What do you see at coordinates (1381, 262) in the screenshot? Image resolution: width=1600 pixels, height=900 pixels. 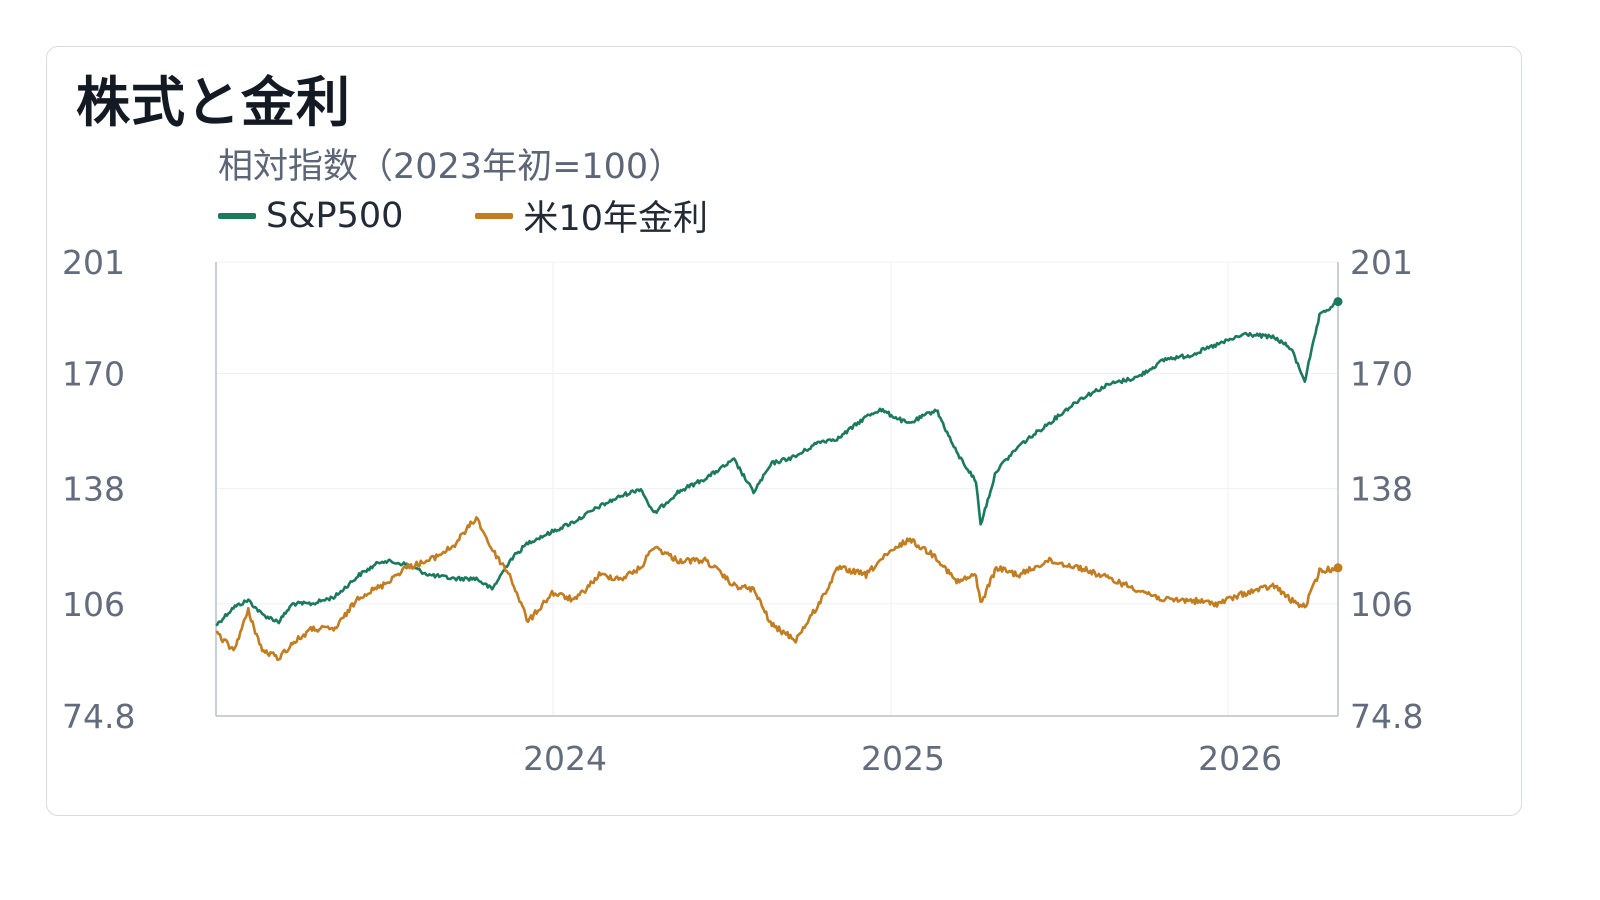 I see `y-tick-label-right: 201` at bounding box center [1381, 262].